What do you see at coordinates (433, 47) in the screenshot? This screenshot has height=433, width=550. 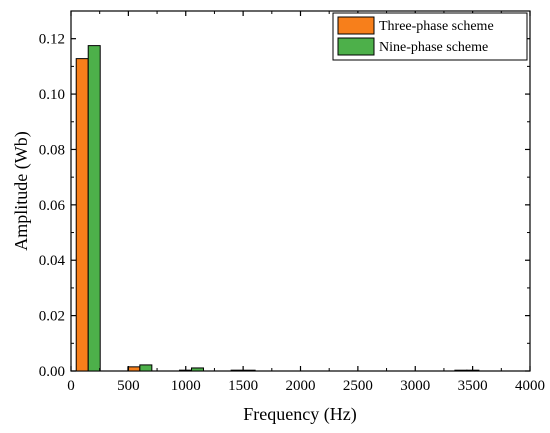 I see `legend-label-nine-phase: Nine-phase scheme` at bounding box center [433, 47].